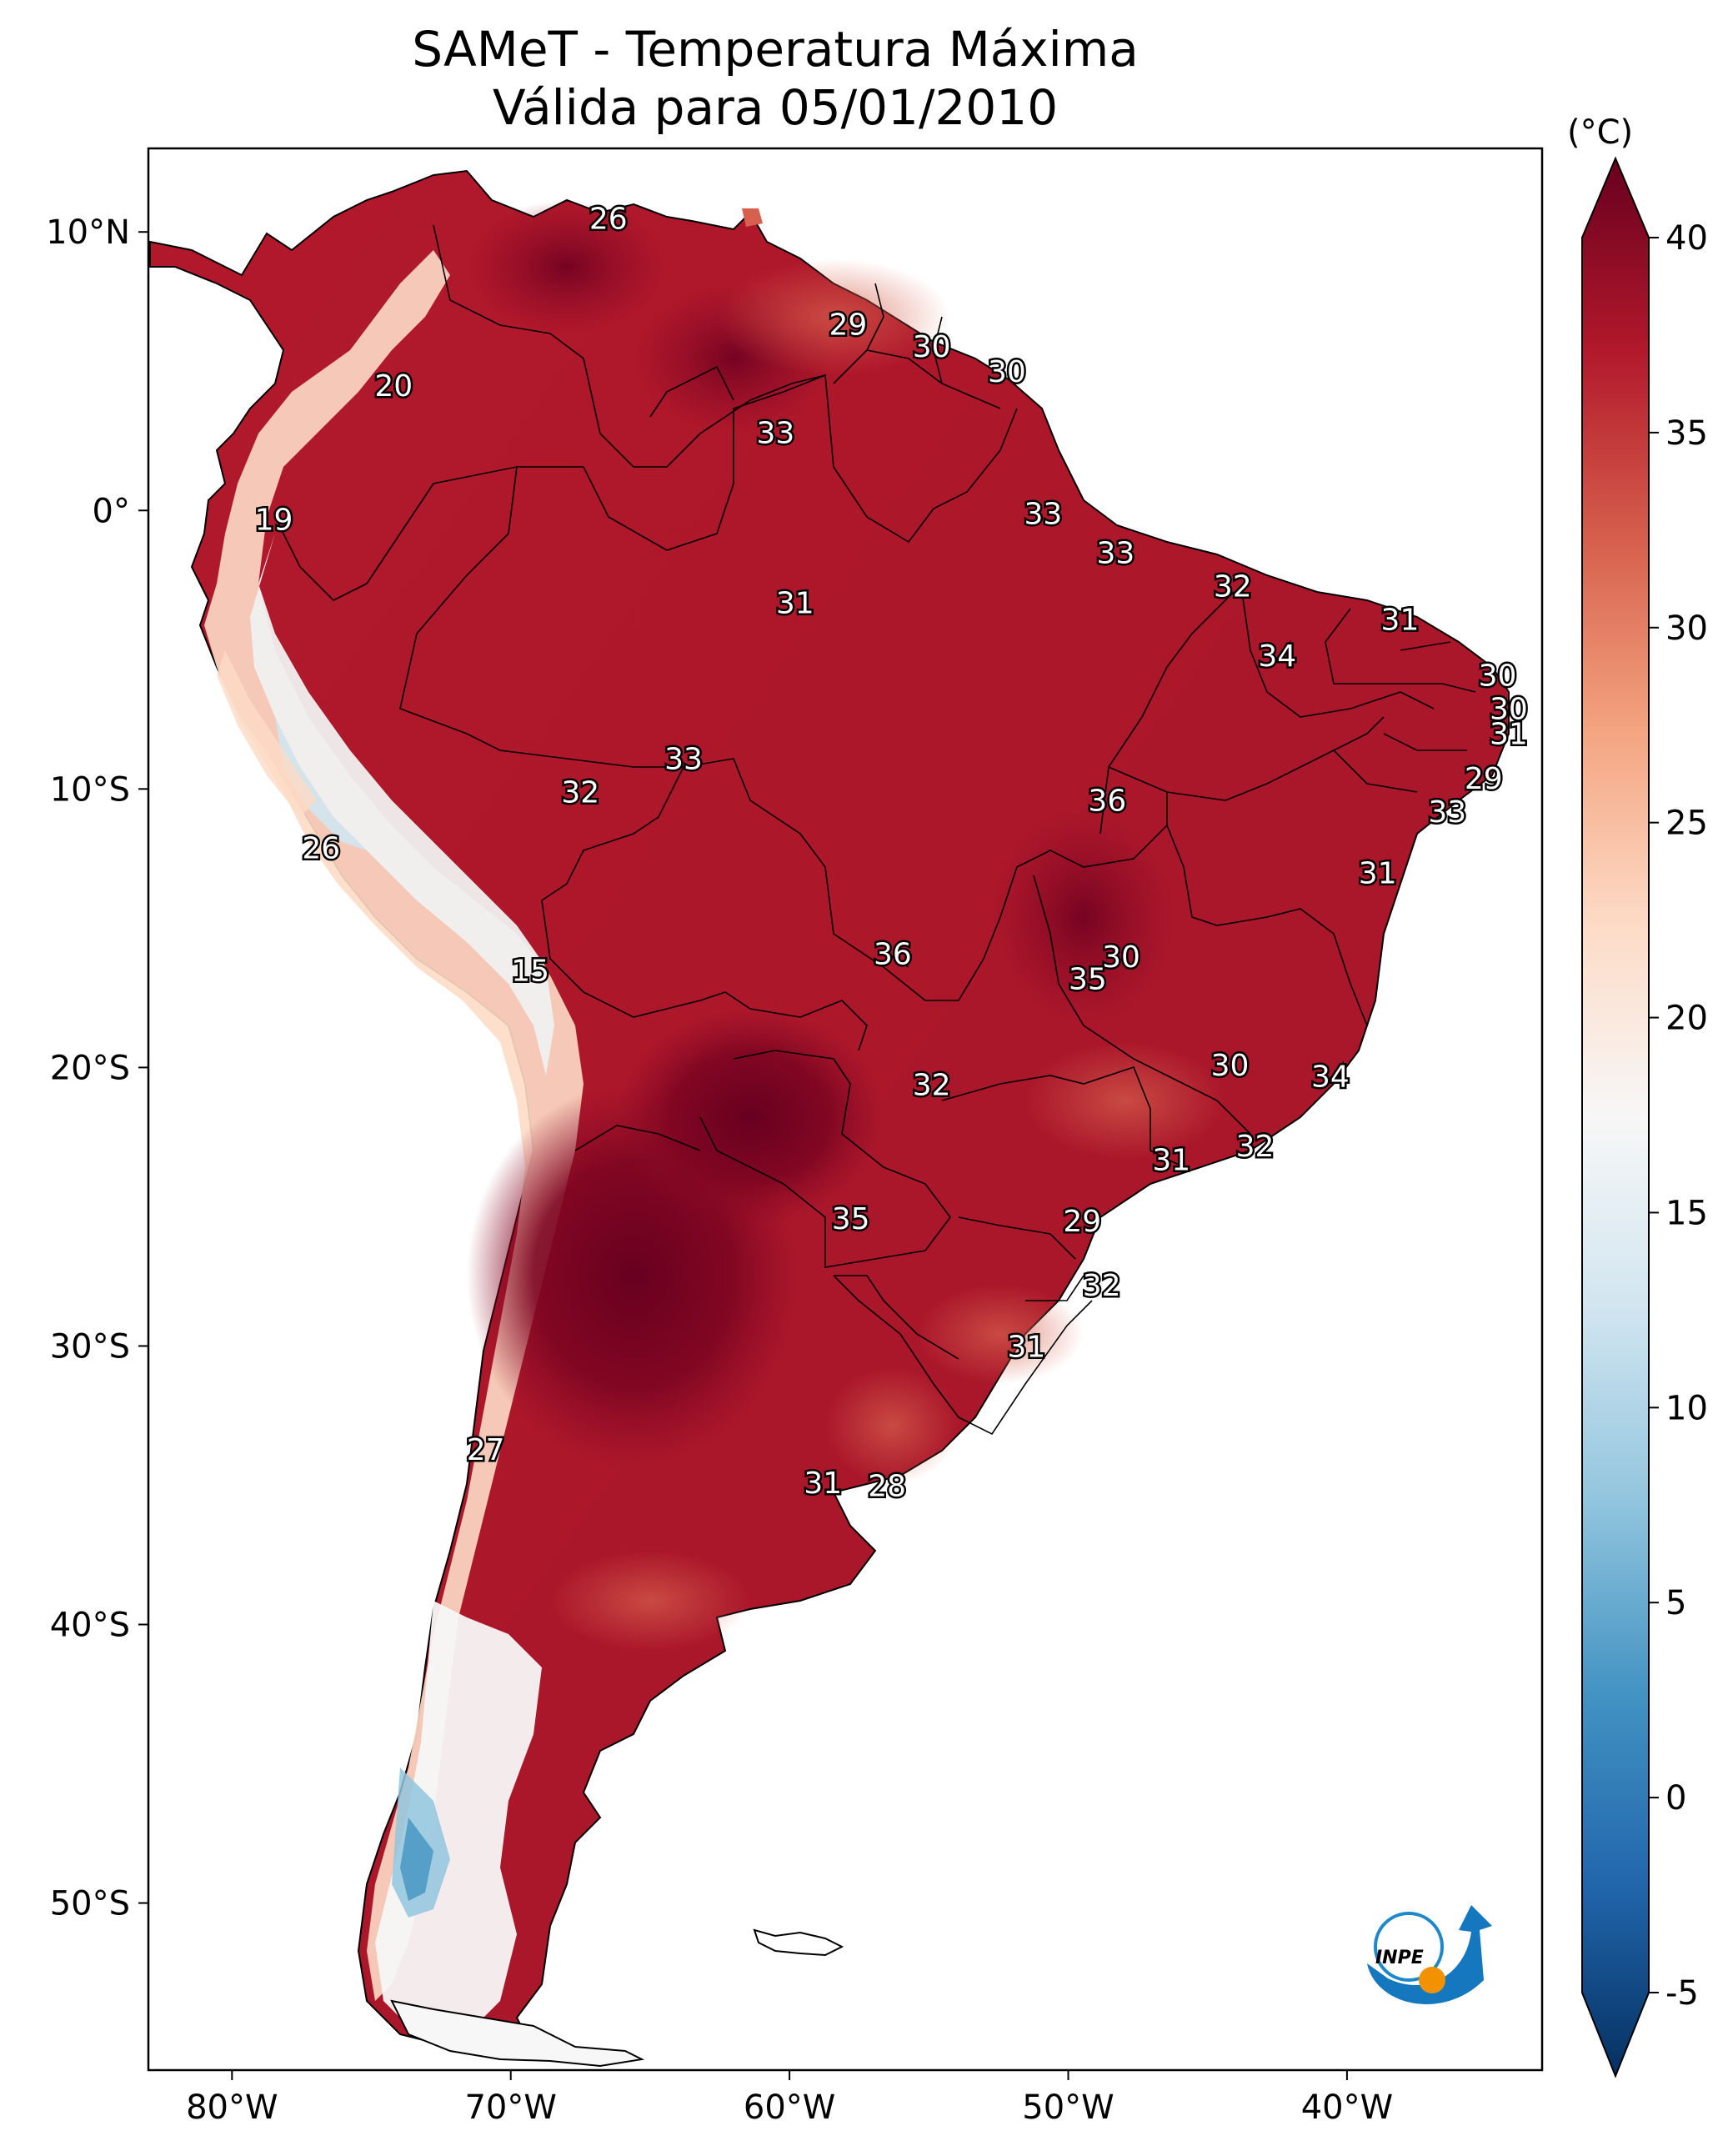 This screenshot has height=2156, width=1723. Describe the element at coordinates (1686, 433) in the screenshot. I see `colorbar-tick-label: 35` at that location.